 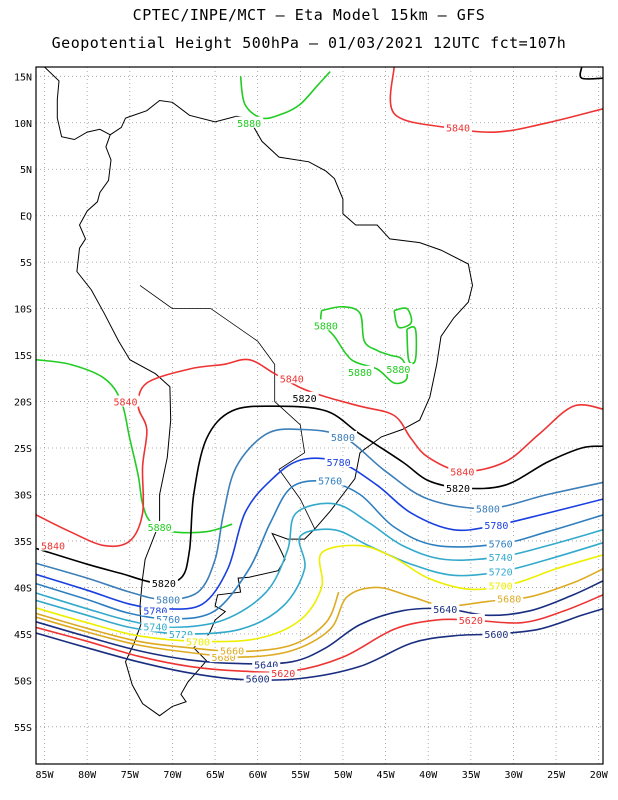 I want to click on lon-tick-label: 65W, so click(x=215, y=775).